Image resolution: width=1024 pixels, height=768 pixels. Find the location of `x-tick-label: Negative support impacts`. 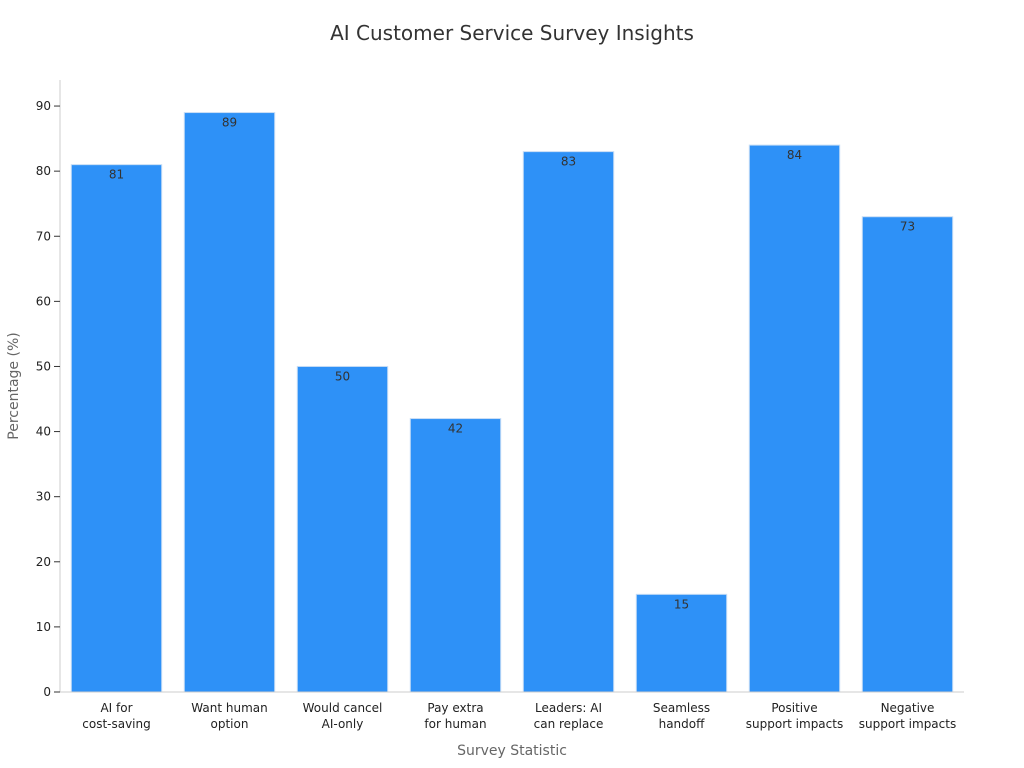

x-tick-label: Negative support impacts is located at coordinates (907, 716).